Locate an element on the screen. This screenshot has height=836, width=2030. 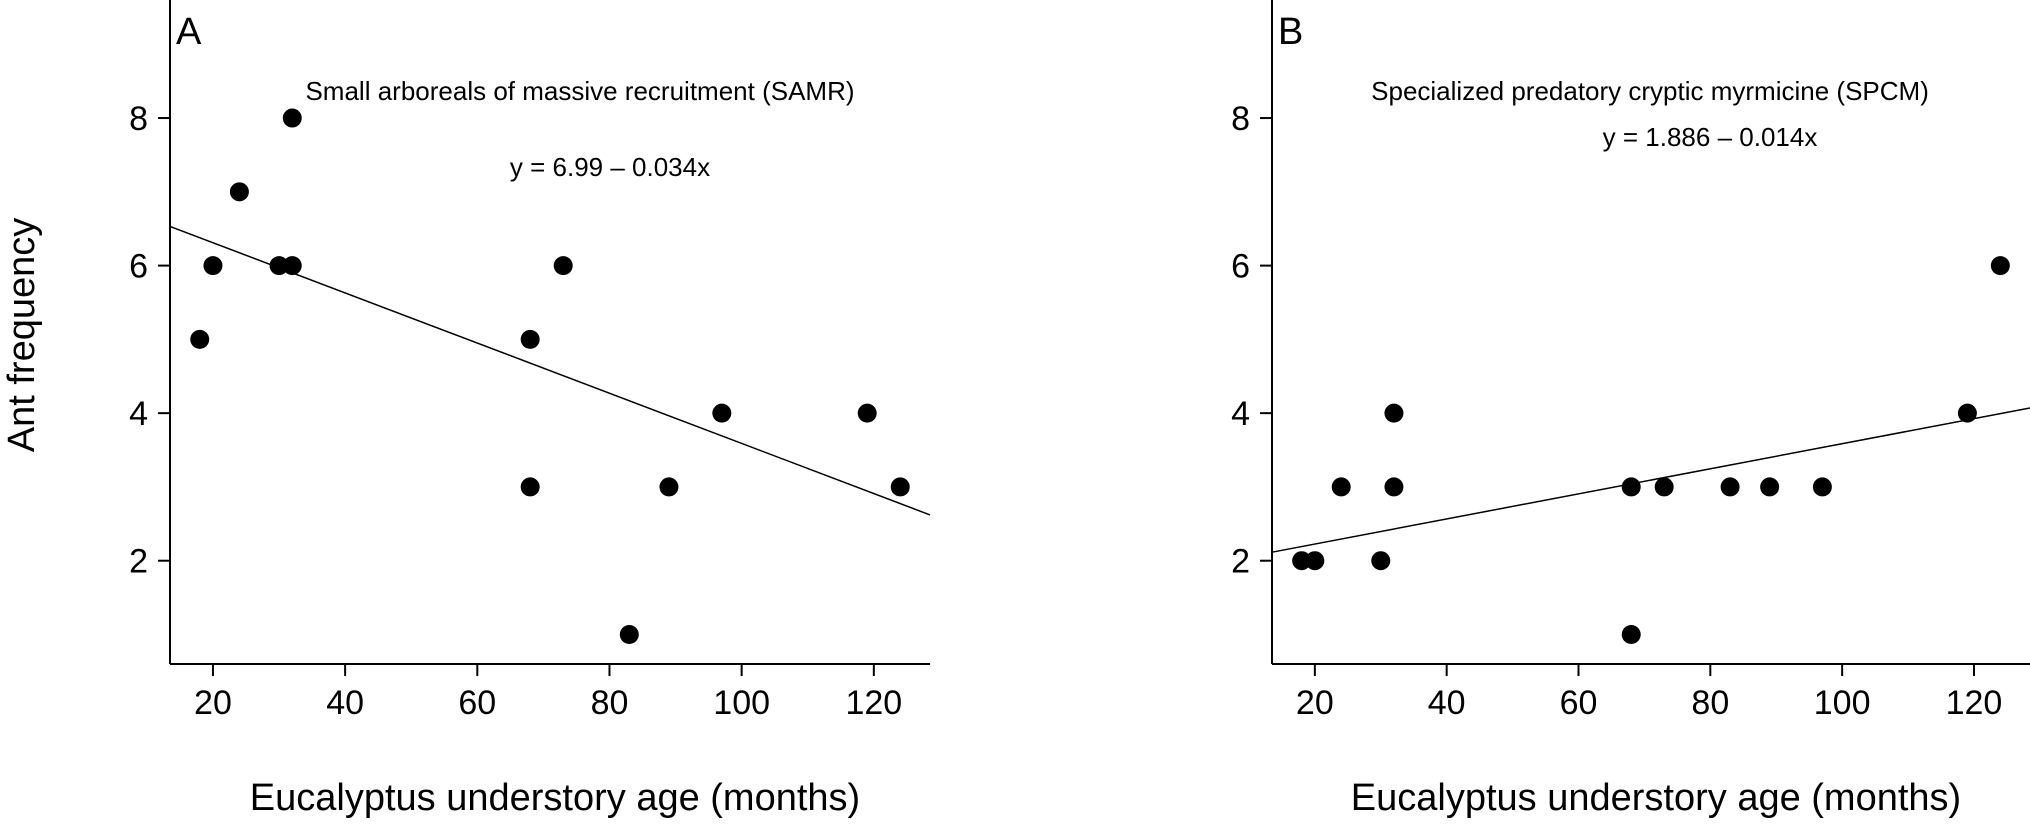
regression-equation: y = 1.886 – 0.014x is located at coordinates (1710, 137).